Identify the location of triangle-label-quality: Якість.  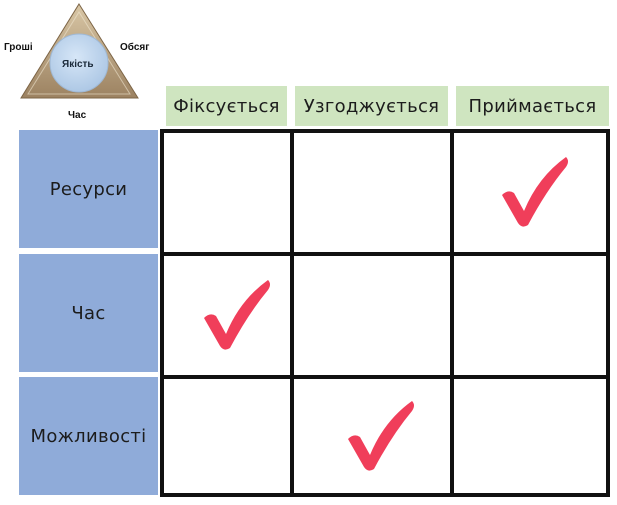
(78, 64).